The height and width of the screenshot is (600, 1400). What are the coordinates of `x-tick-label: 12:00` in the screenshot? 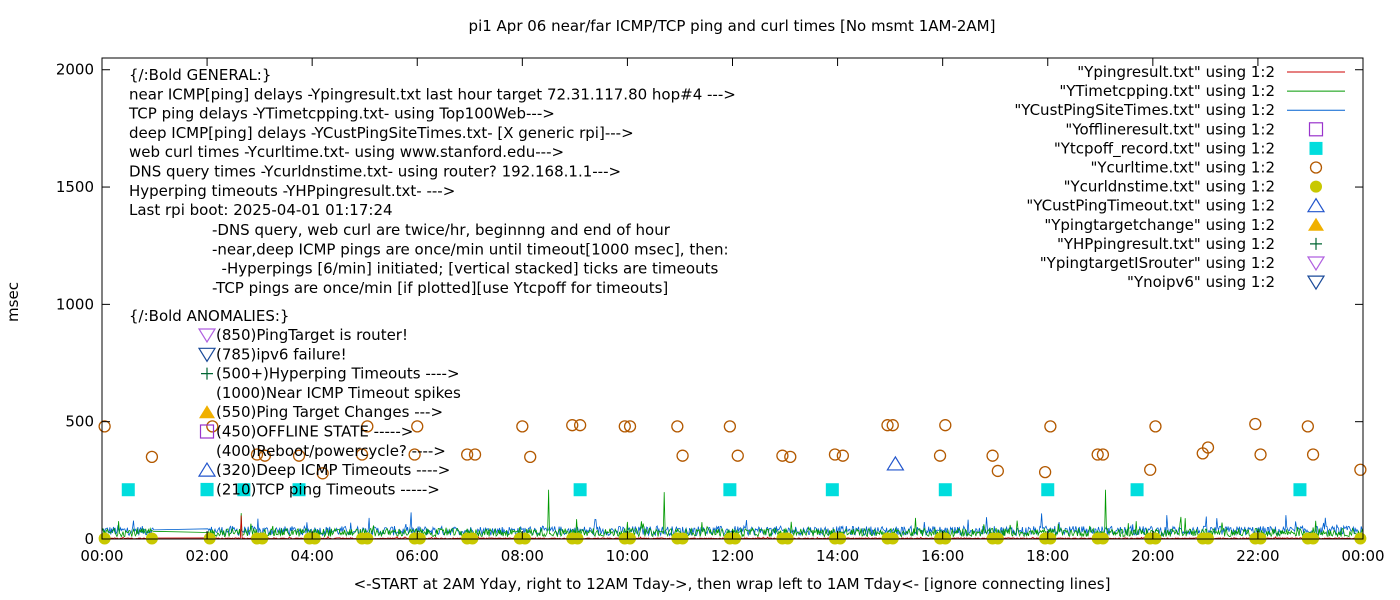 It's located at (732, 556).